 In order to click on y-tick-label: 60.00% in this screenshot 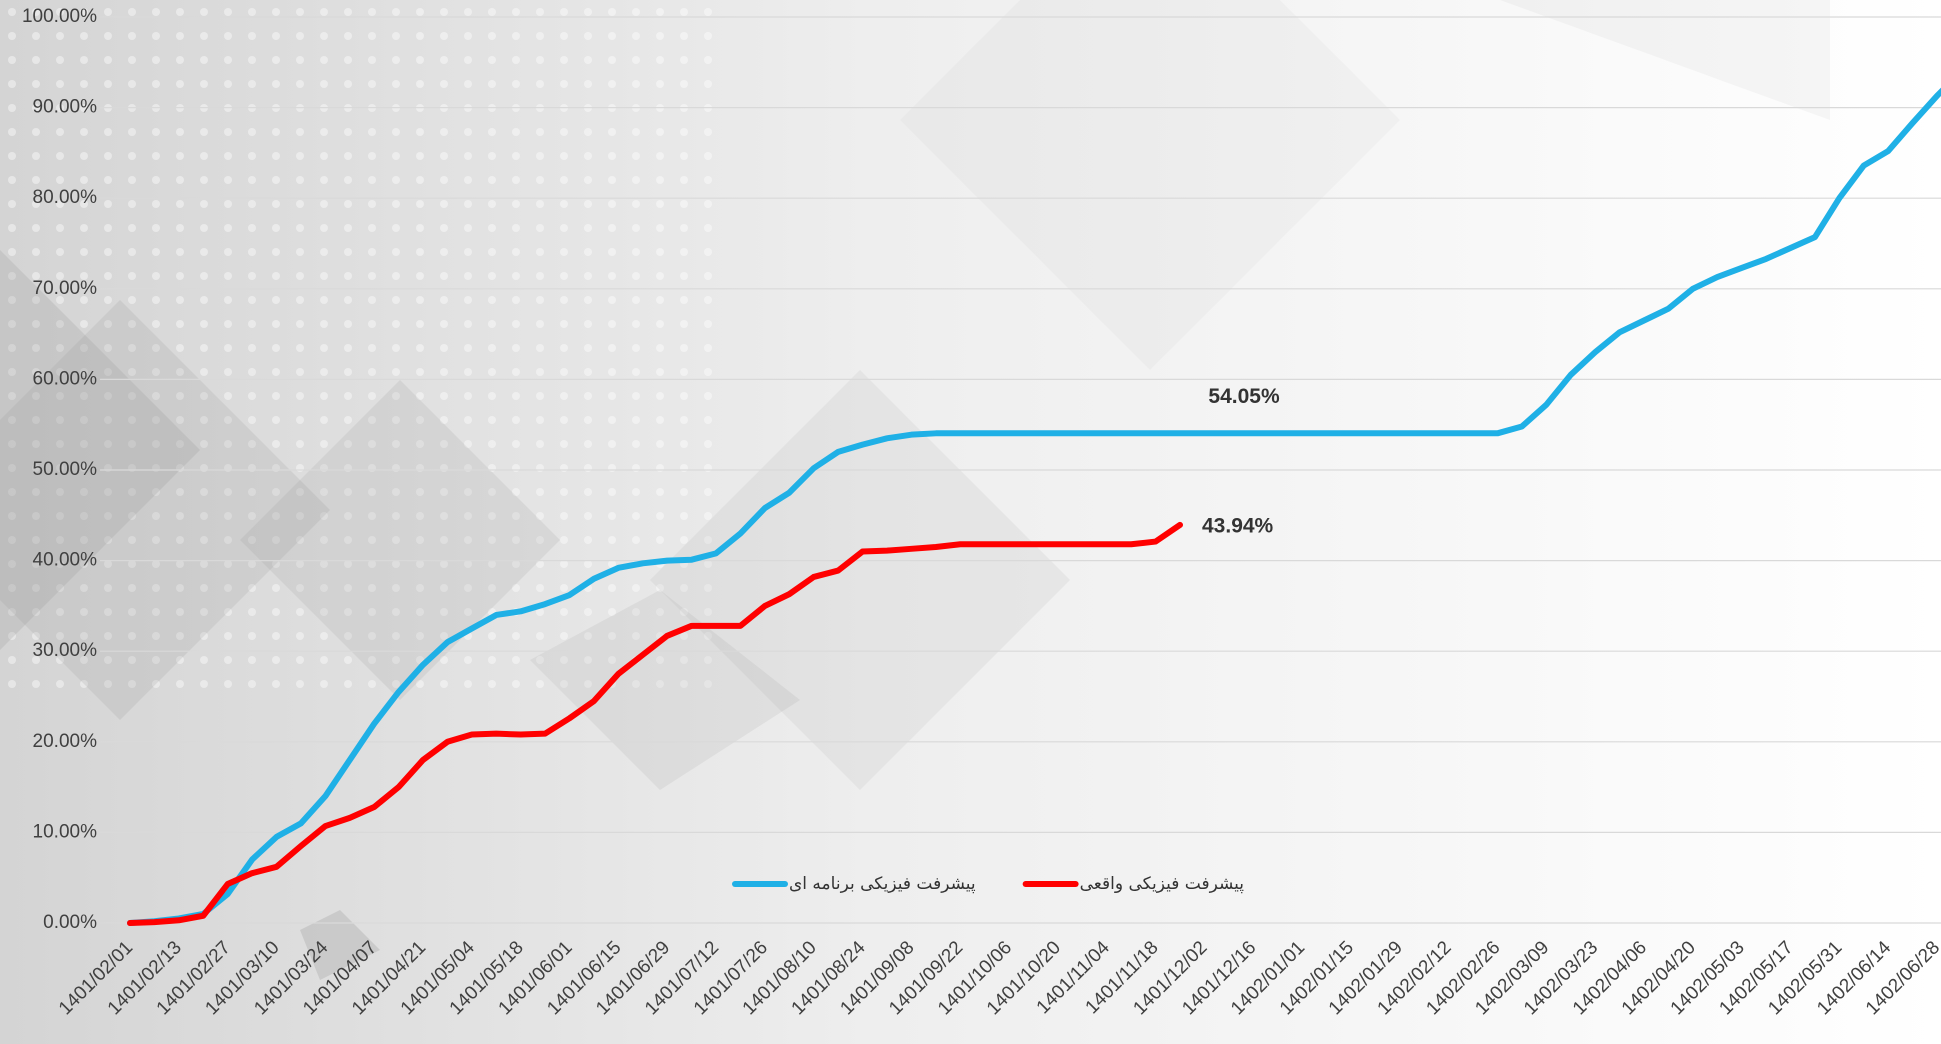, I will do `click(65, 378)`.